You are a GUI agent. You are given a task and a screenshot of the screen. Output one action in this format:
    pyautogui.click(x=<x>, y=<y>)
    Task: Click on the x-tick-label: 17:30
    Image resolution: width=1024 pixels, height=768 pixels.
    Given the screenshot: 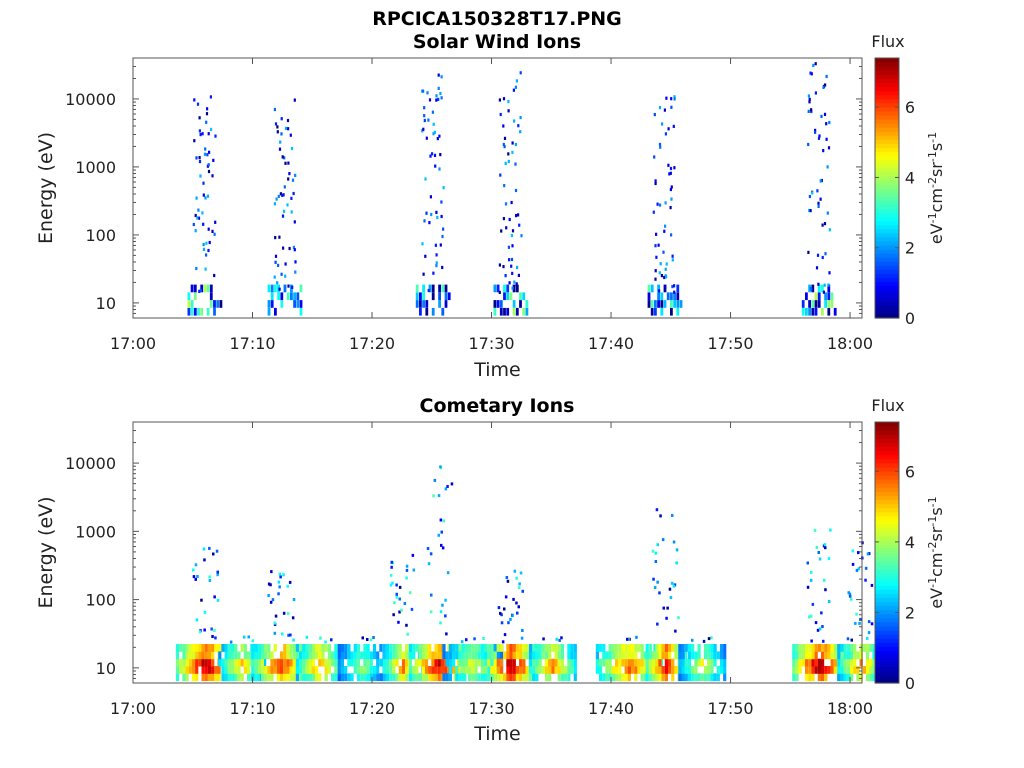 What is the action you would take?
    pyautogui.click(x=491, y=343)
    